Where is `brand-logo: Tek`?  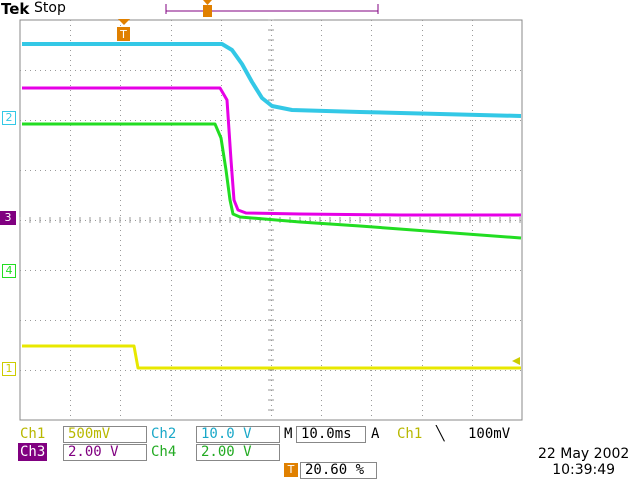 brand-logo: Tek is located at coordinates (15, 9).